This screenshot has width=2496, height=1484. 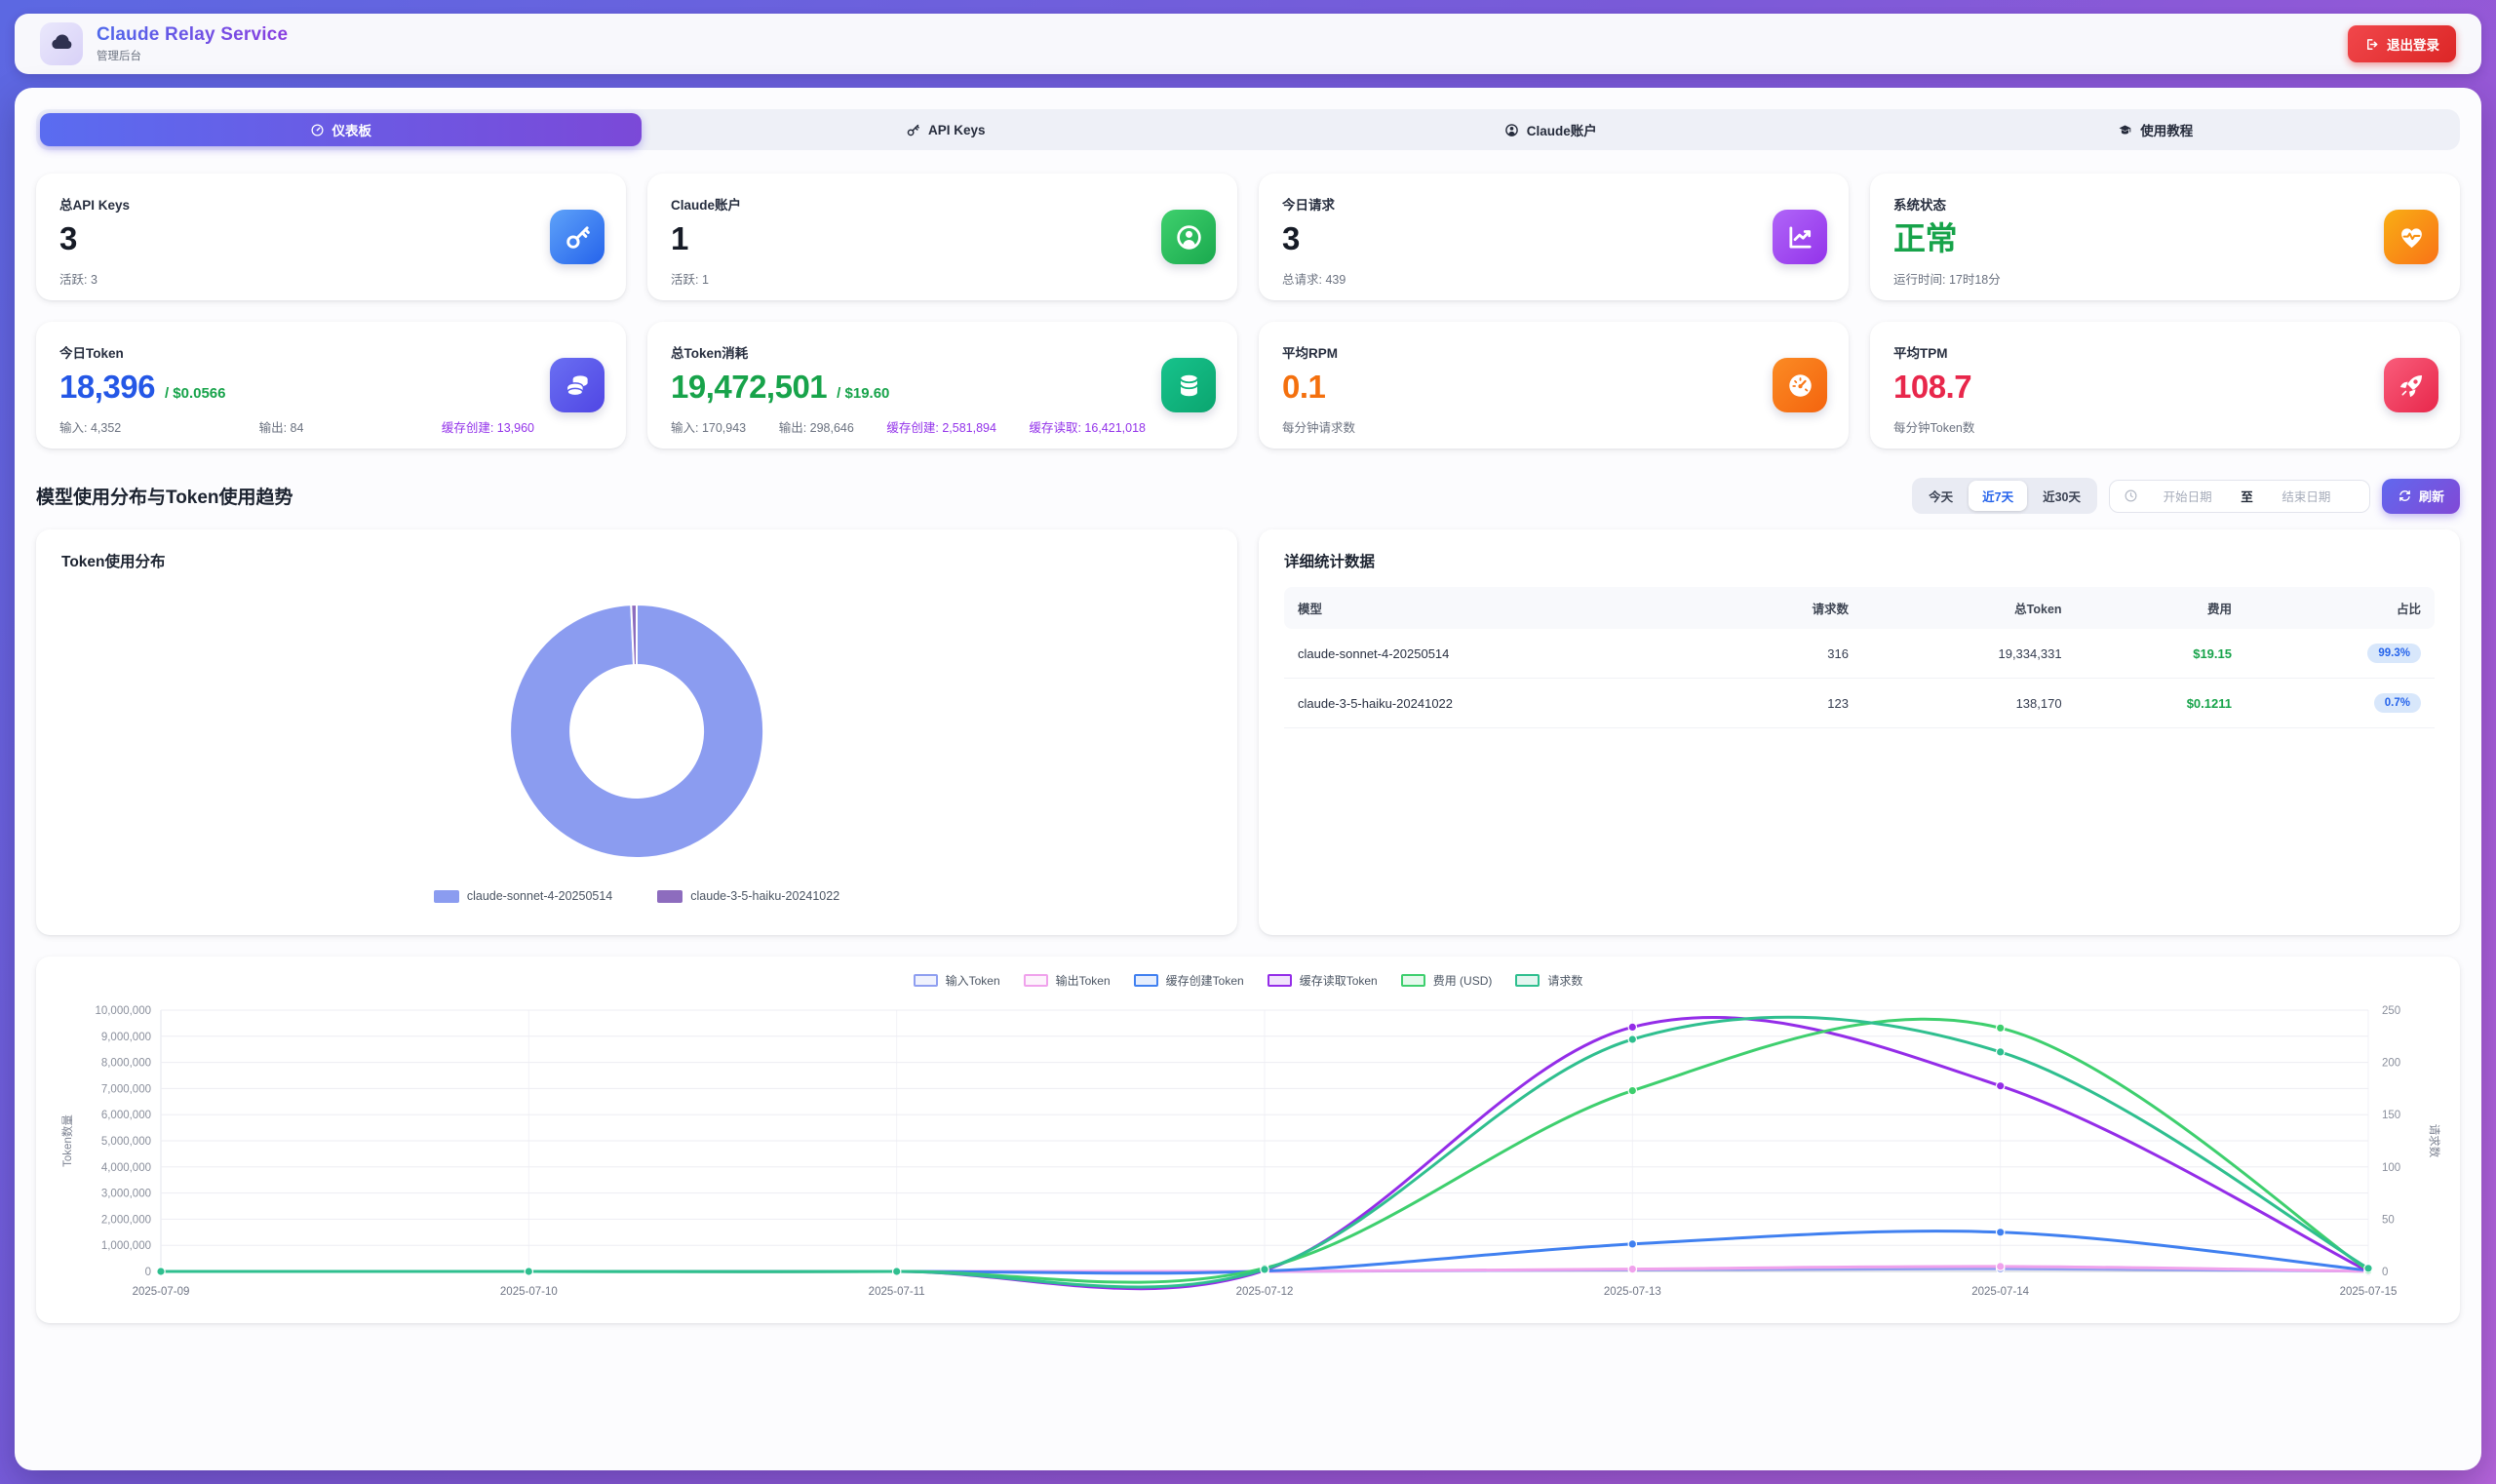 I want to click on y-left-tick: 7,000,000, so click(x=126, y=1089).